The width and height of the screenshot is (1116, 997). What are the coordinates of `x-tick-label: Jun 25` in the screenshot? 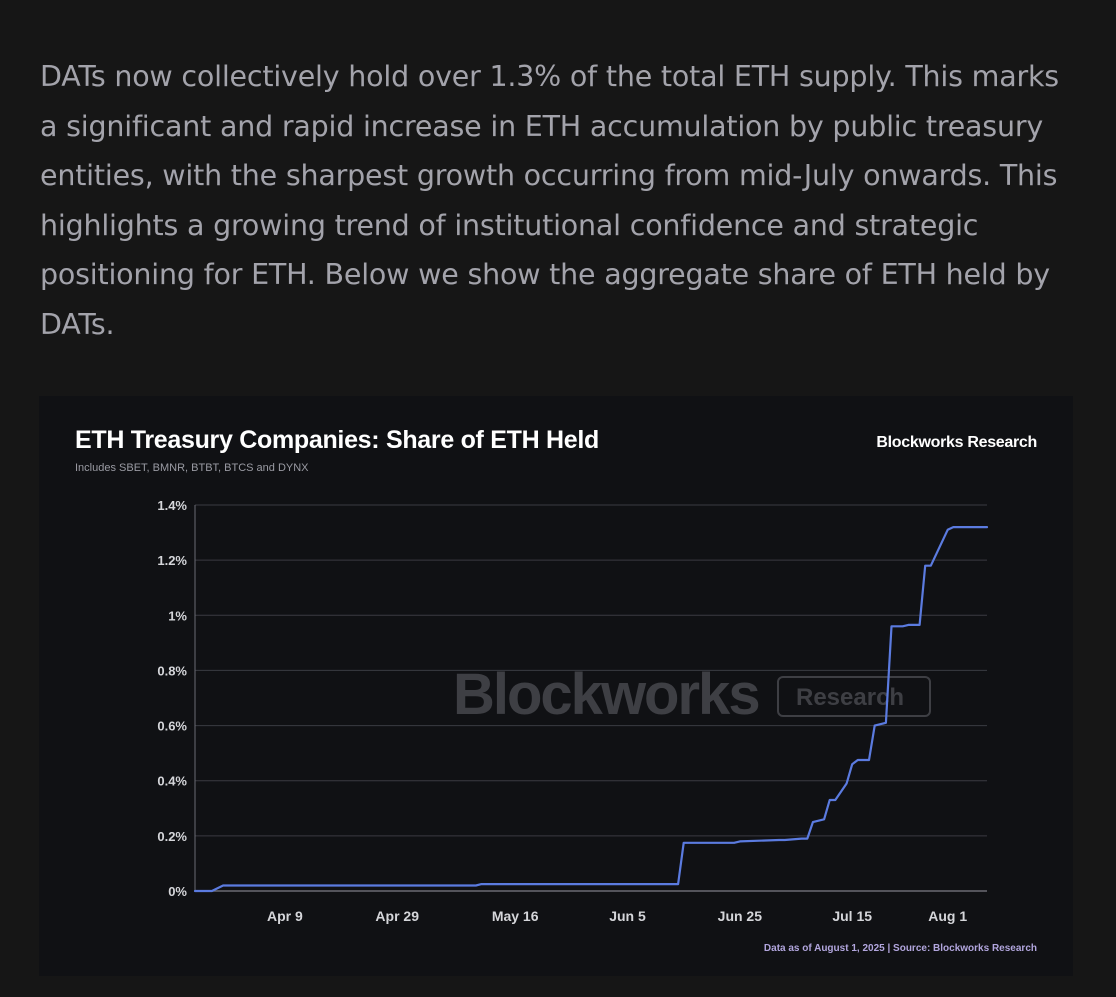 It's located at (740, 916).